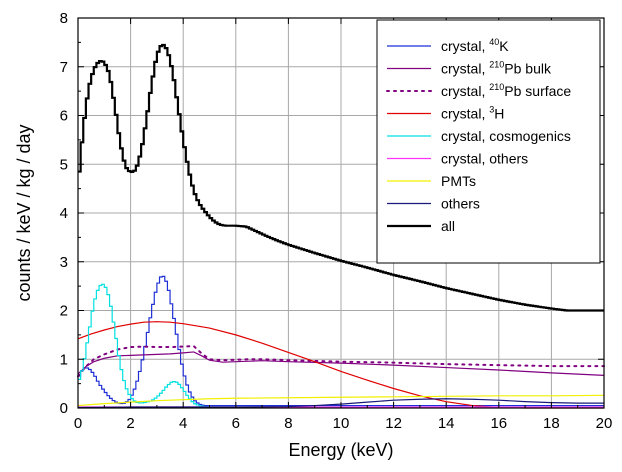  Describe the element at coordinates (506, 136) in the screenshot. I see `legend-label: crystal, cosmogenics` at that location.